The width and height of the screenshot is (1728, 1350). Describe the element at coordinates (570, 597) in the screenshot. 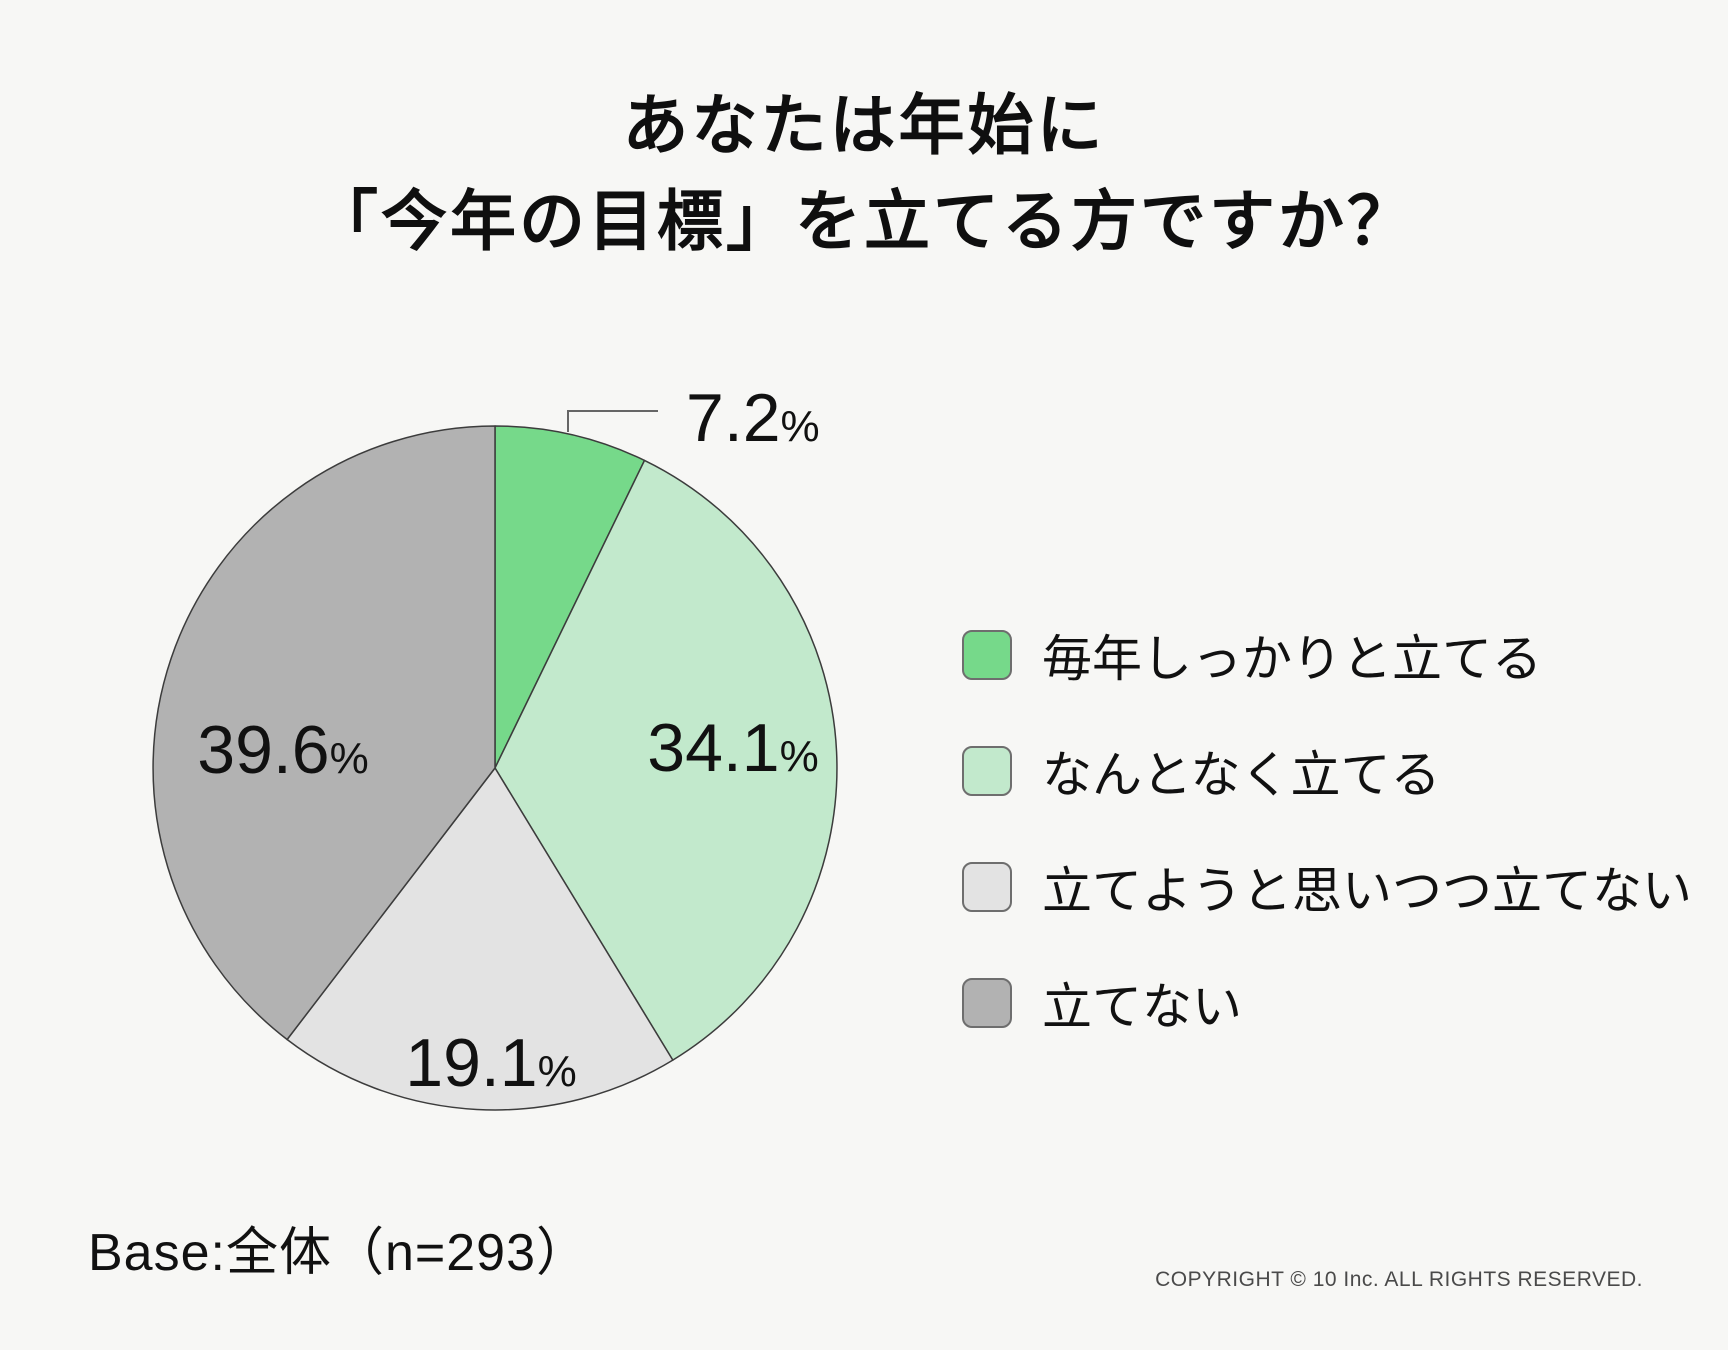

I see `pie-slice-set-firmly` at that location.